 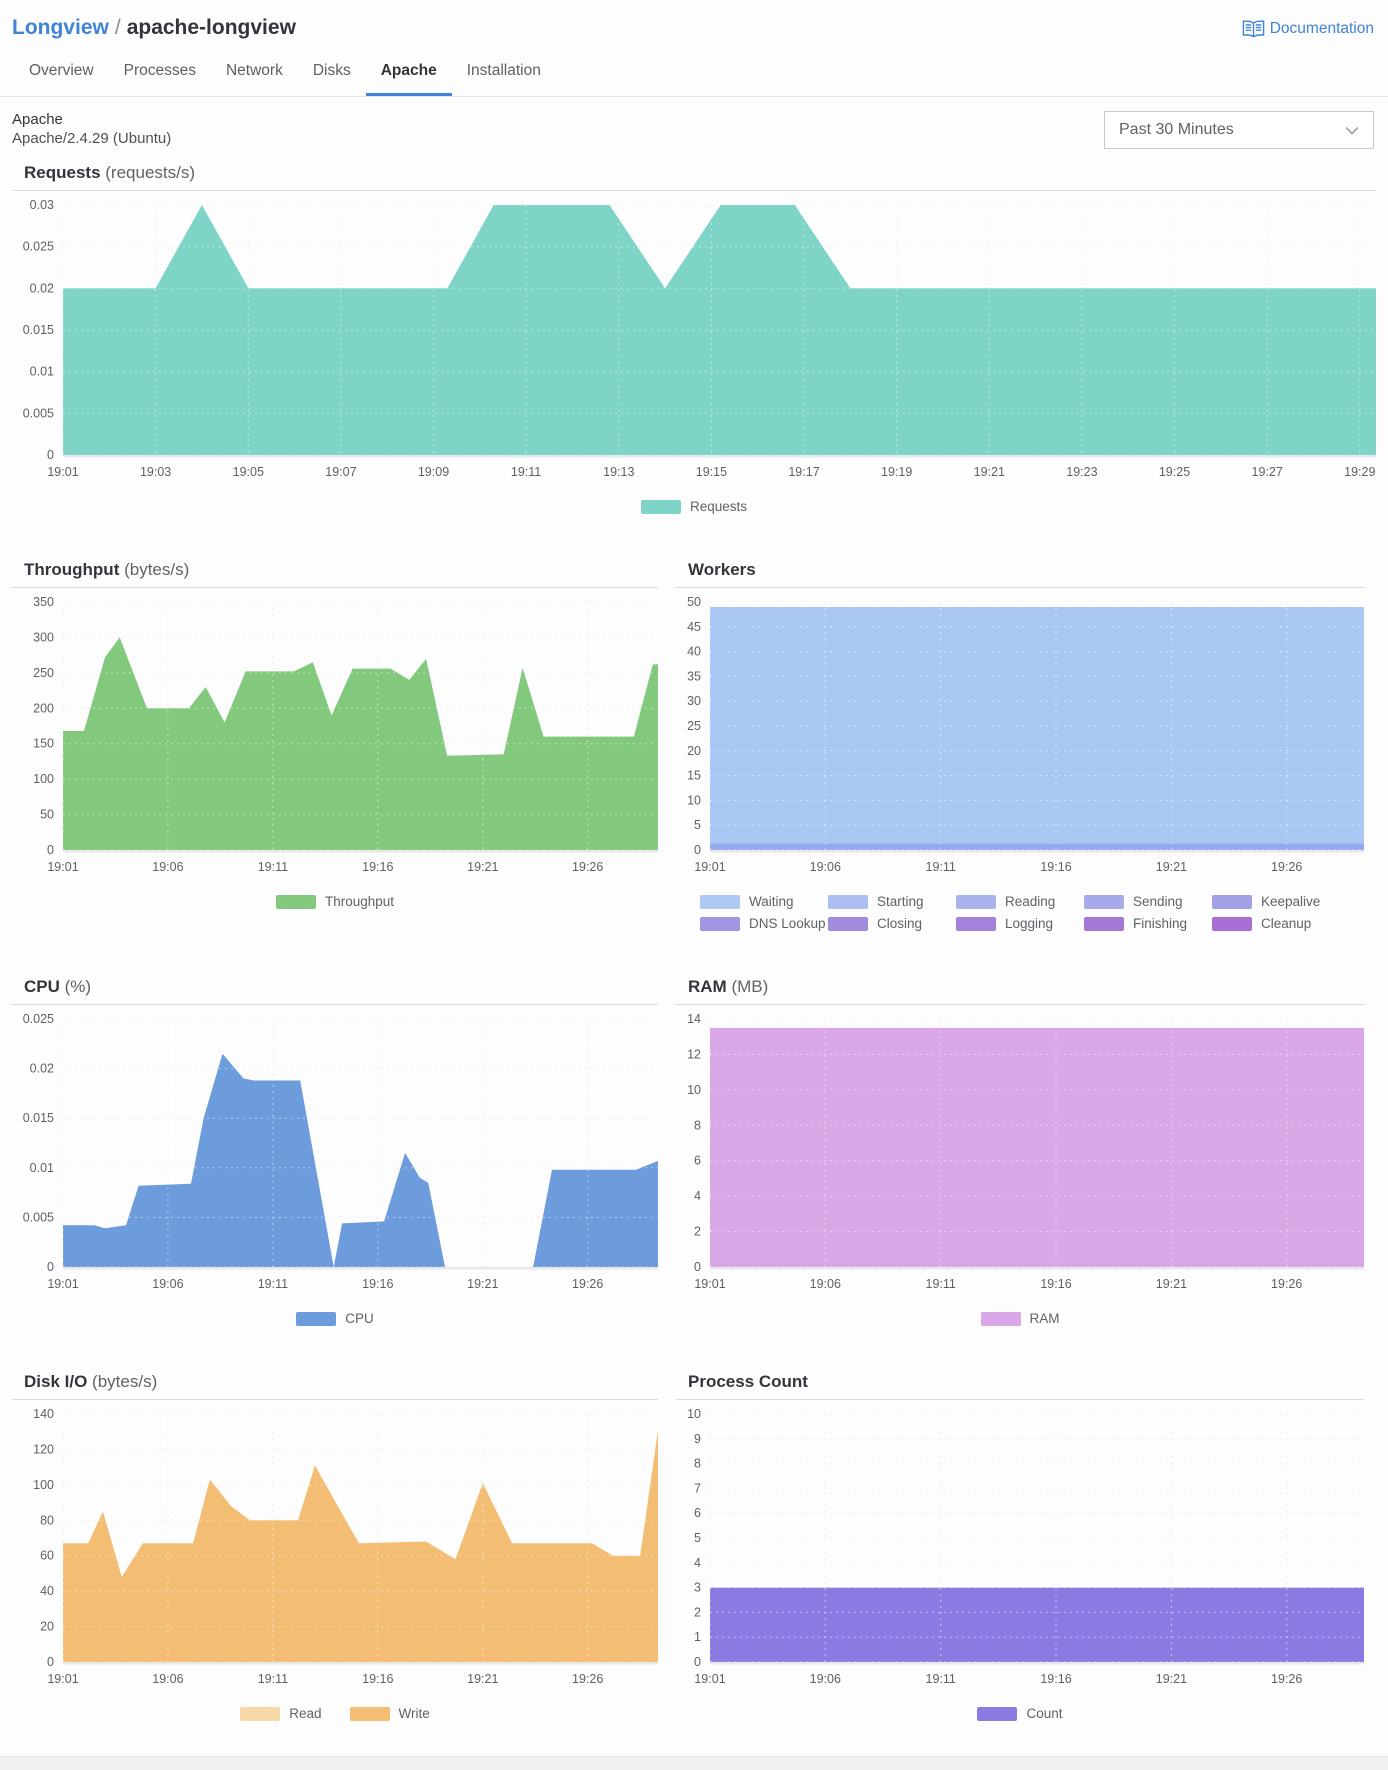 I want to click on svg-text: 4, so click(x=697, y=1196).